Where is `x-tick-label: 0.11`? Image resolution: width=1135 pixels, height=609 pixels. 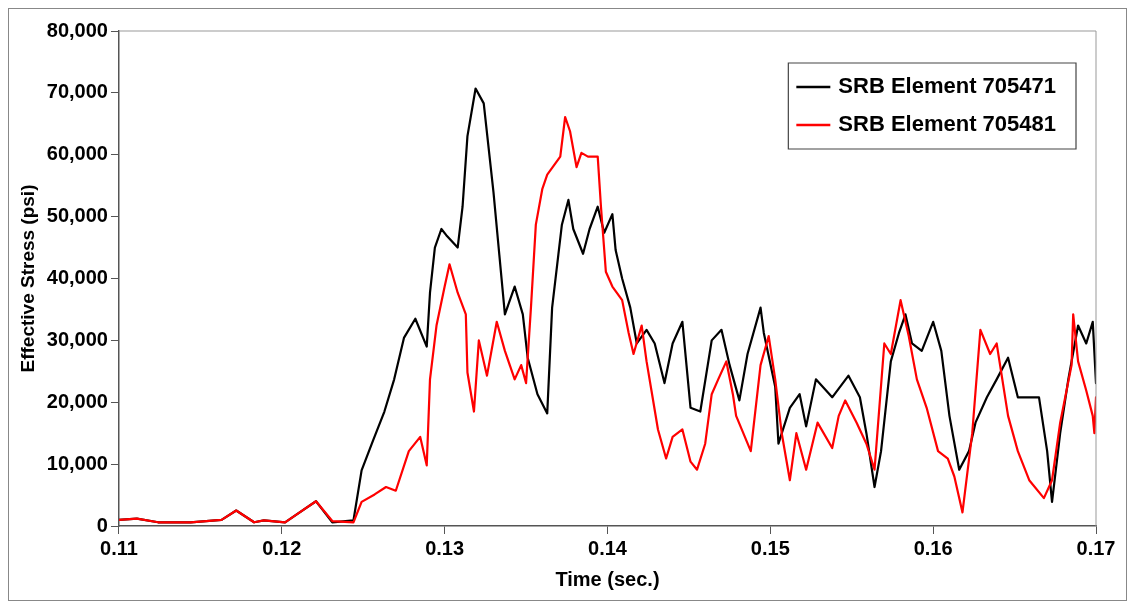 x-tick-label: 0.11 is located at coordinates (119, 547).